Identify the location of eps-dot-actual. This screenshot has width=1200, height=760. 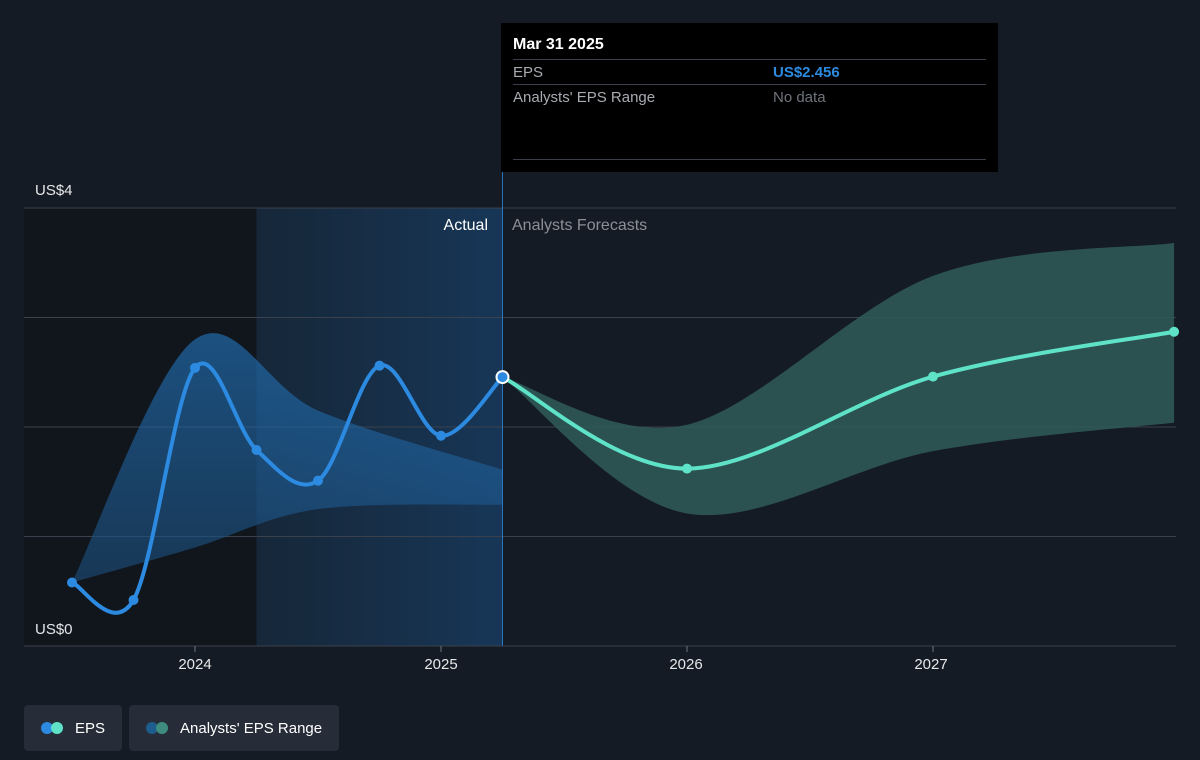
(47, 728).